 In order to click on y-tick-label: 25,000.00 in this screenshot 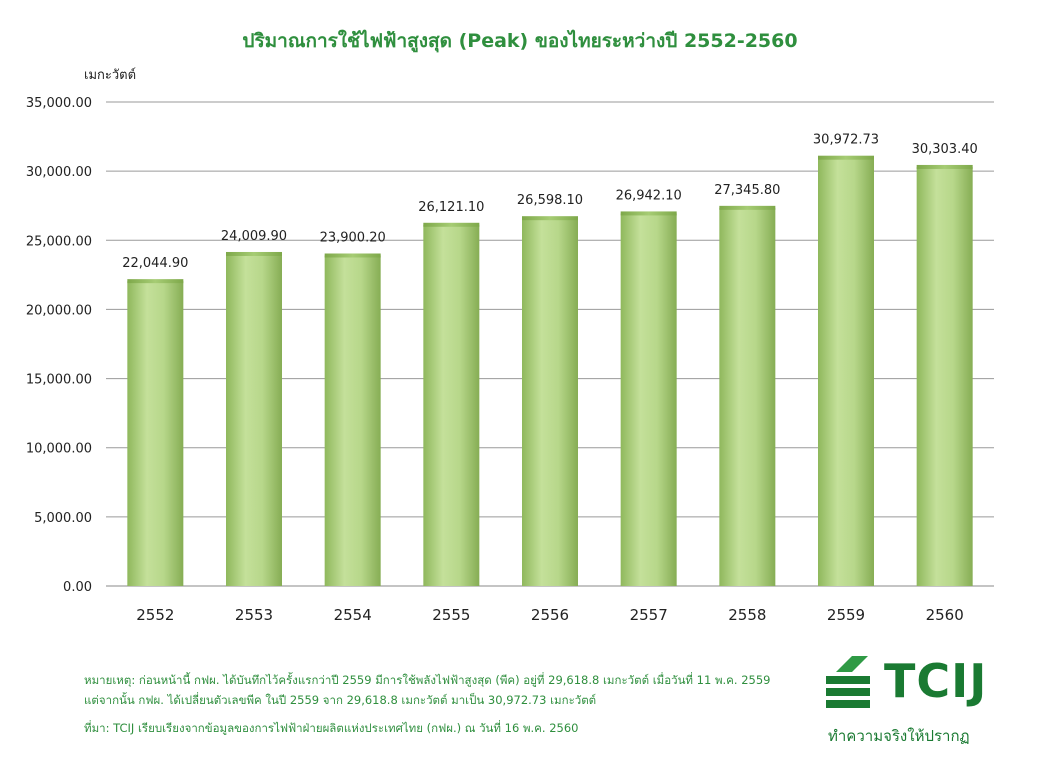, I will do `click(59, 241)`.